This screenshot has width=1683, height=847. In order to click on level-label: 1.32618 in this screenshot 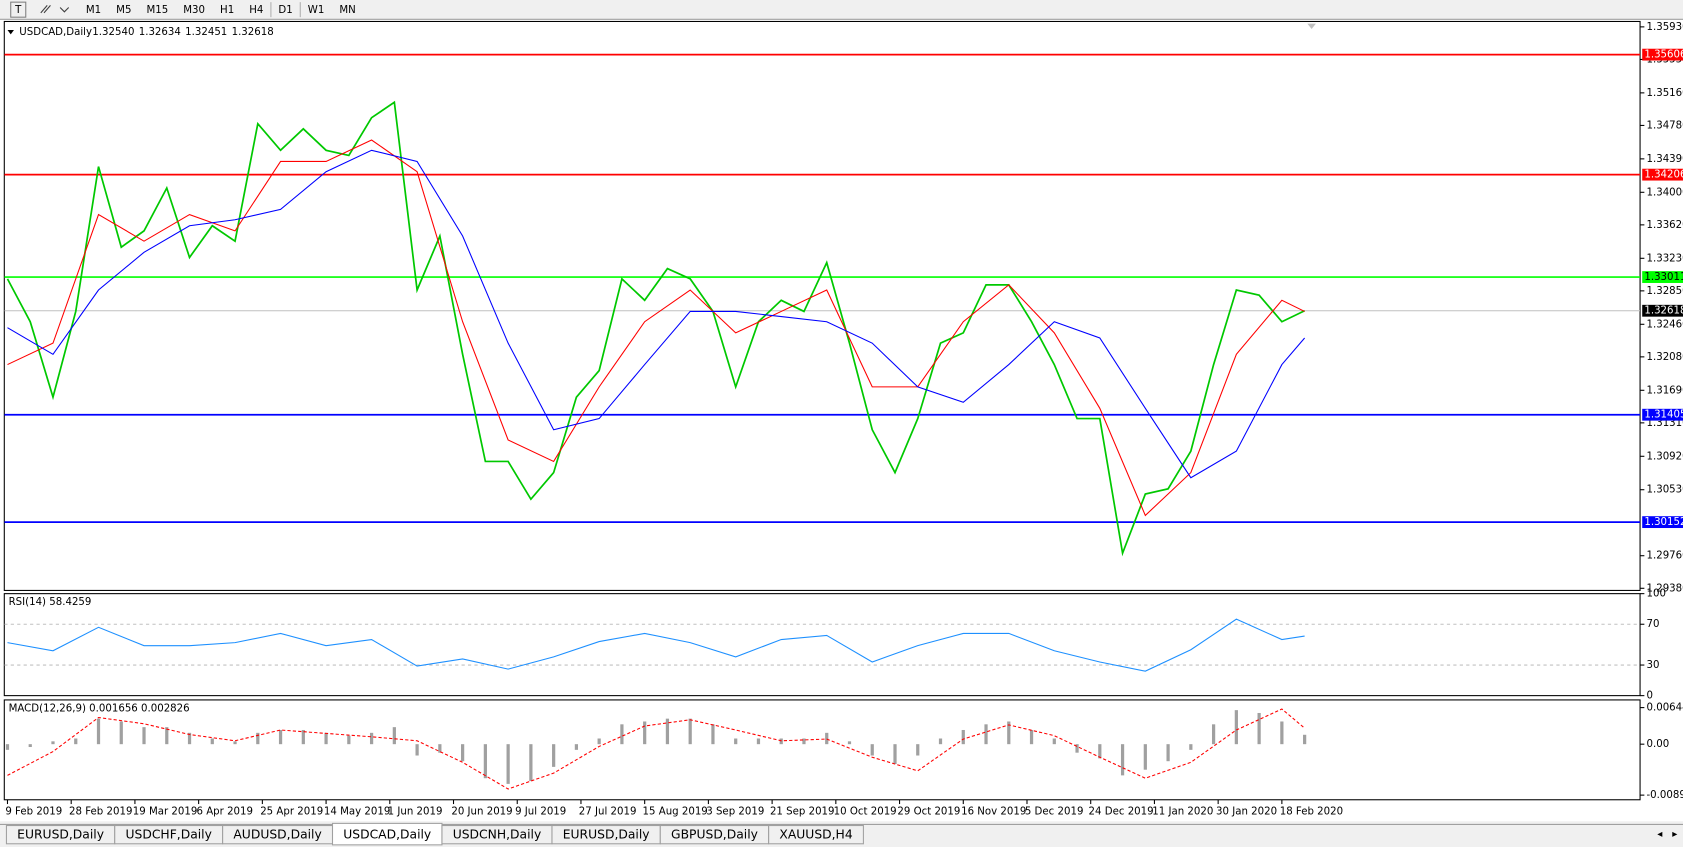, I will do `click(1663, 311)`.